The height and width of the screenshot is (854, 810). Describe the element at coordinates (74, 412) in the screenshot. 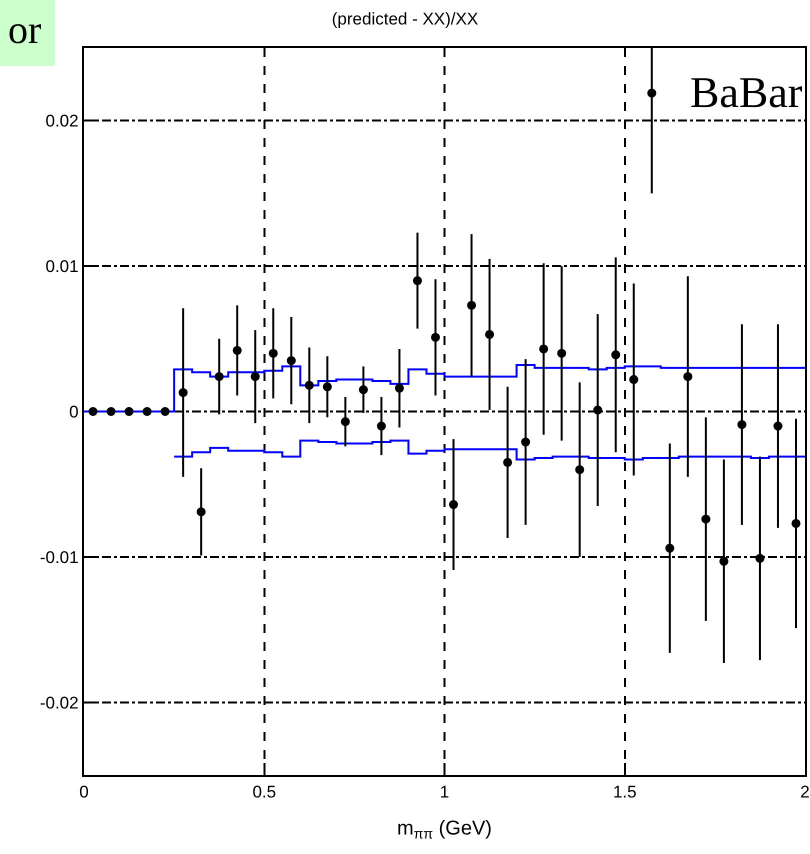

I see `y-tick-label: 0` at that location.